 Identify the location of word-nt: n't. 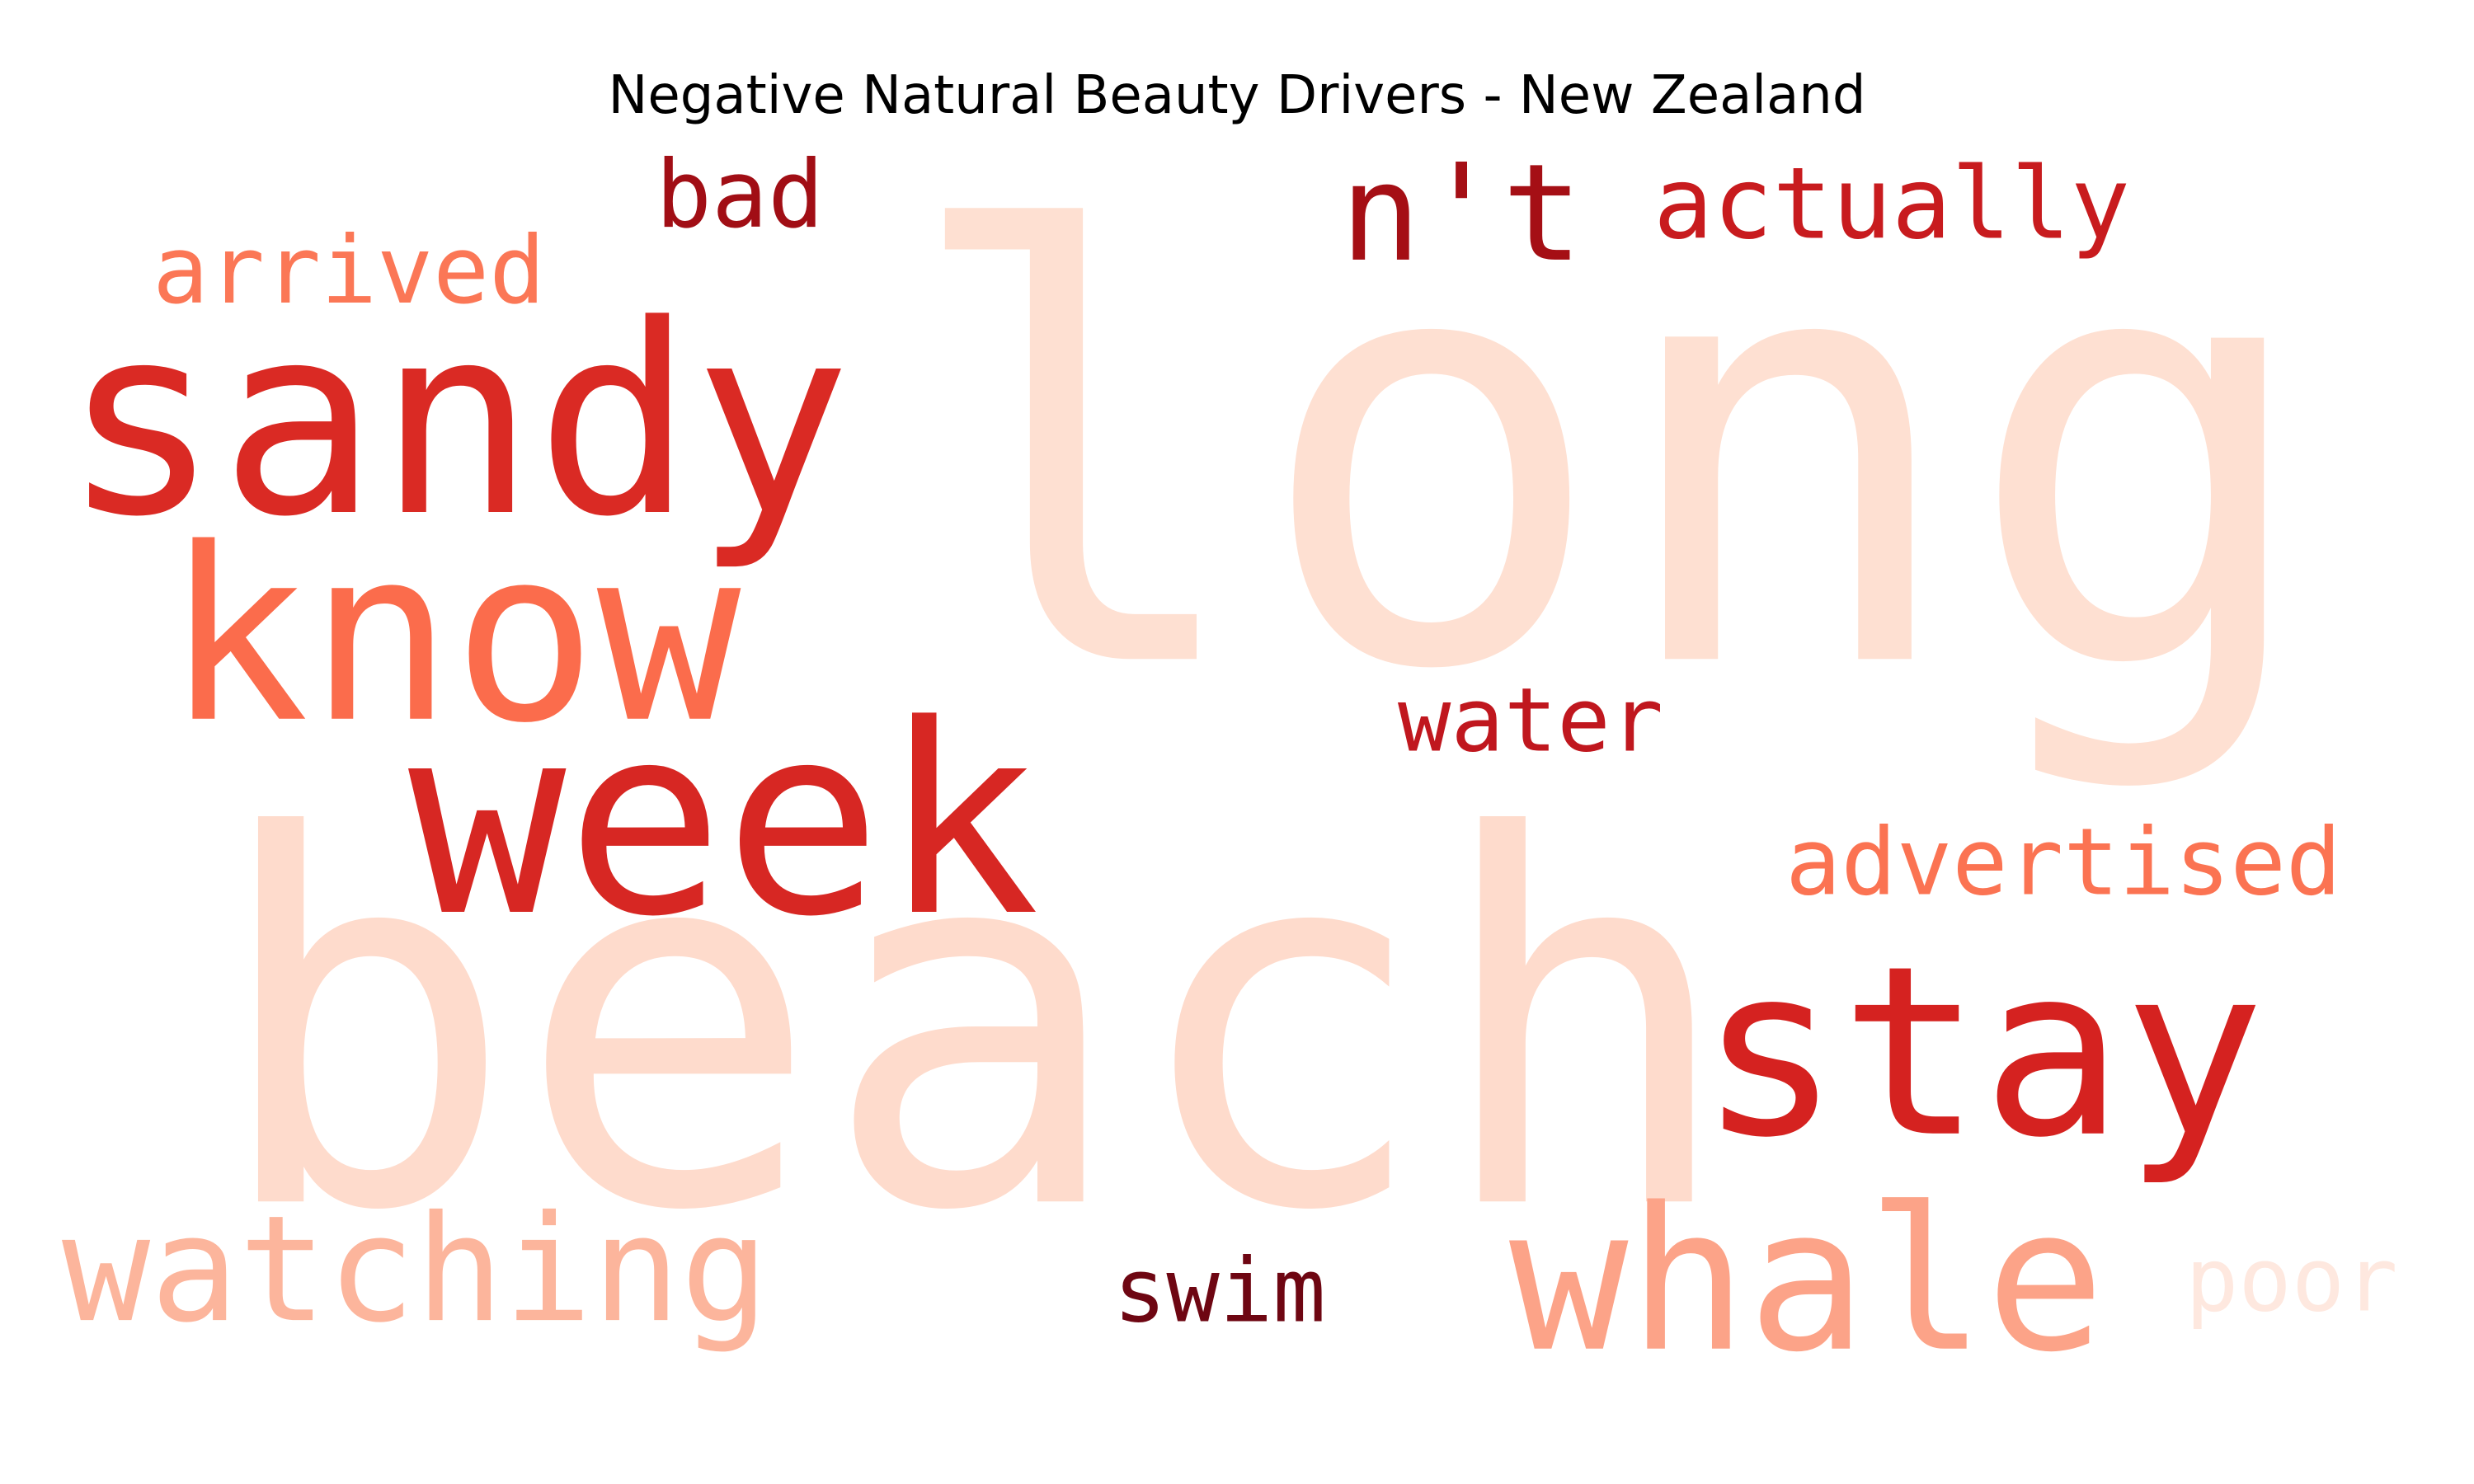
(1461, 213).